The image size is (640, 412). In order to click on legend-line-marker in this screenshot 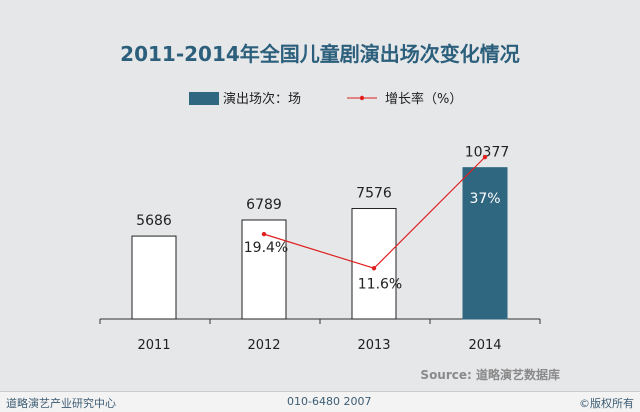, I will do `click(362, 98)`.